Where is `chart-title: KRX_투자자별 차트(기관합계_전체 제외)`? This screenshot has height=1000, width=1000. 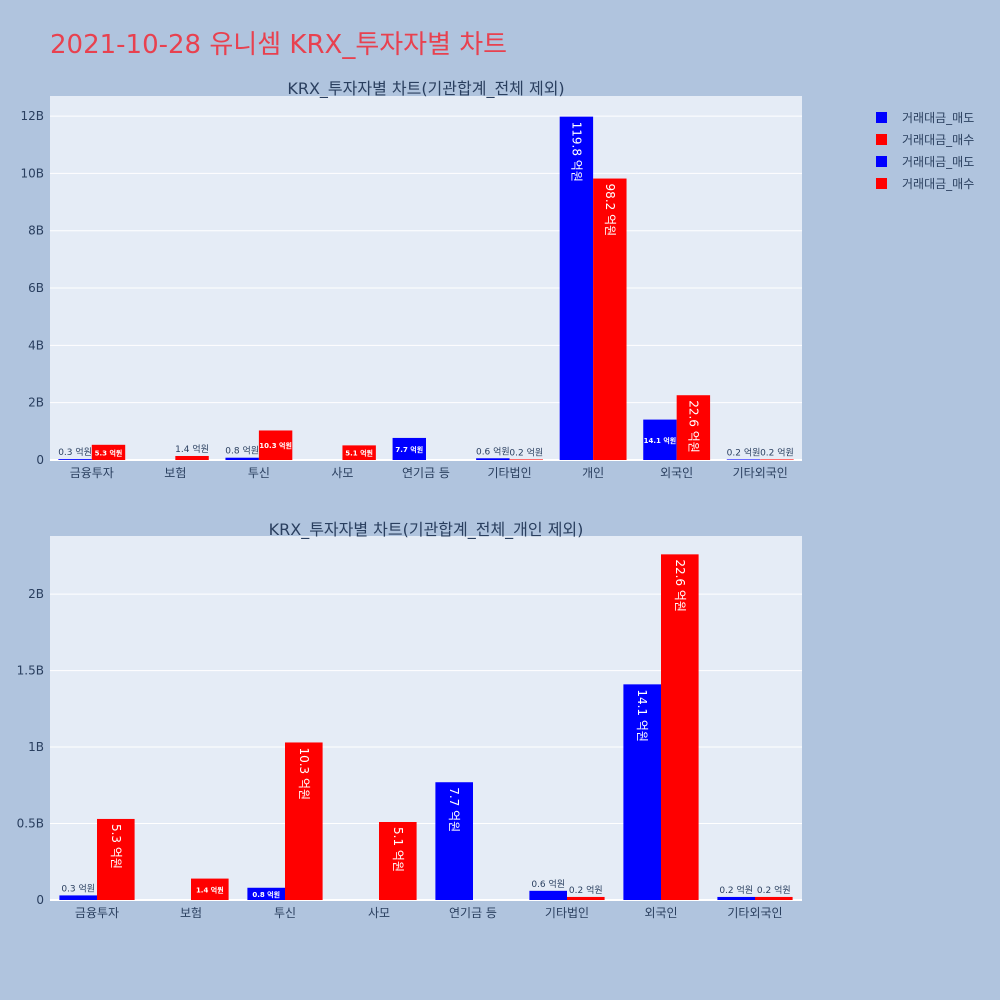 chart-title: KRX_투자자별 차트(기관합계_전체 제외) is located at coordinates (425, 89).